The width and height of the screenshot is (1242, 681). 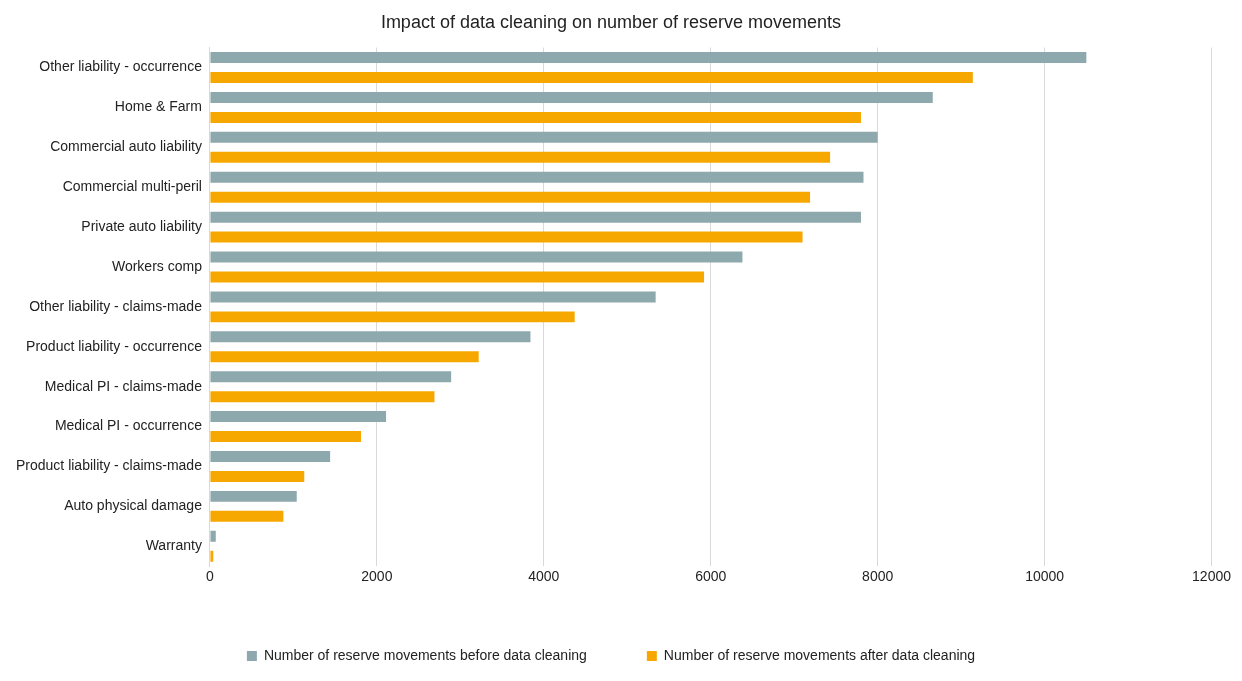 I want to click on x-tick-label: 10000, so click(x=1045, y=576).